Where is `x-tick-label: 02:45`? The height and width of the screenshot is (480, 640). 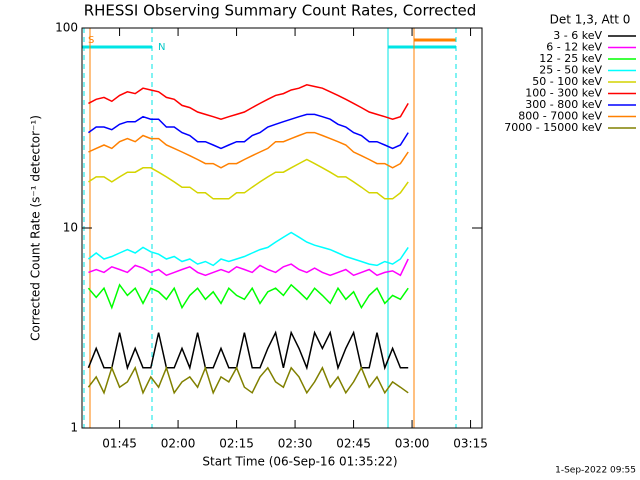
x-tick-label: 02:45 is located at coordinates (353, 444).